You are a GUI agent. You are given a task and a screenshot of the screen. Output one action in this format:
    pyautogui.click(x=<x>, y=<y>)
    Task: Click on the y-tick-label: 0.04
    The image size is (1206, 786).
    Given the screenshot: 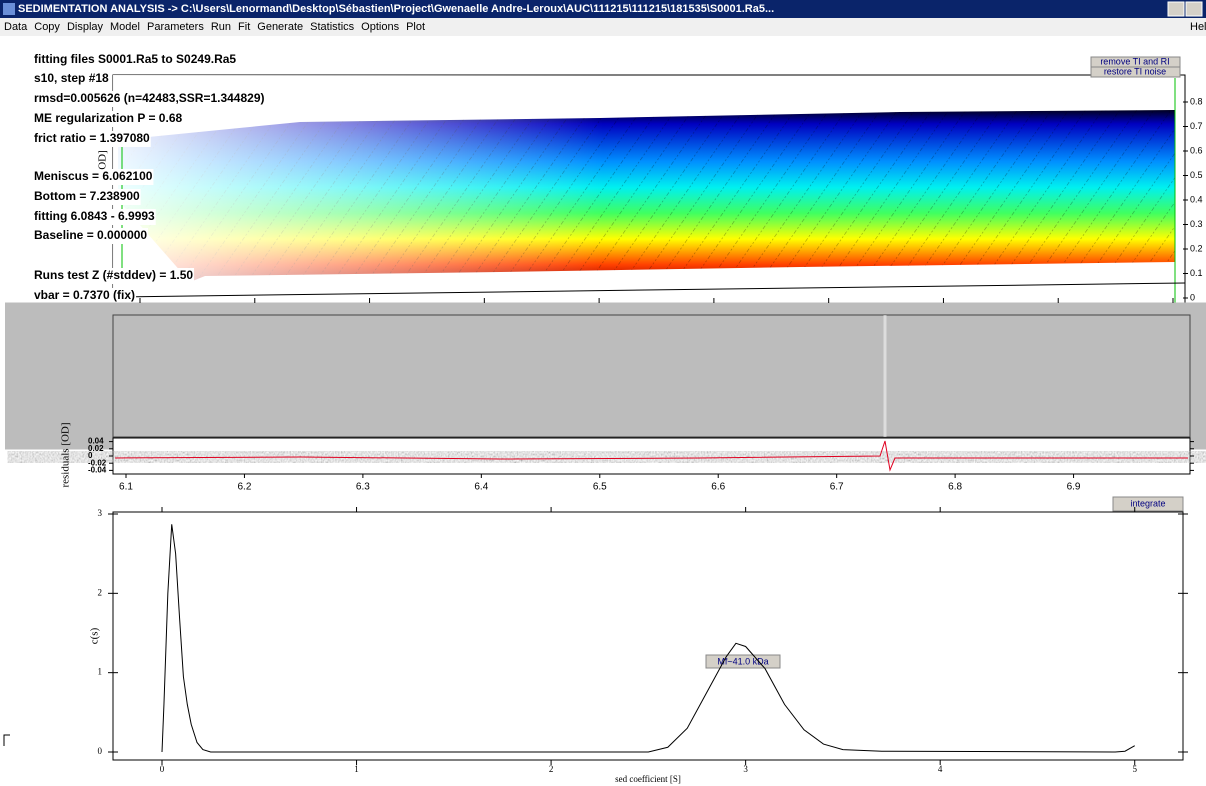 What is the action you would take?
    pyautogui.click(x=96, y=441)
    